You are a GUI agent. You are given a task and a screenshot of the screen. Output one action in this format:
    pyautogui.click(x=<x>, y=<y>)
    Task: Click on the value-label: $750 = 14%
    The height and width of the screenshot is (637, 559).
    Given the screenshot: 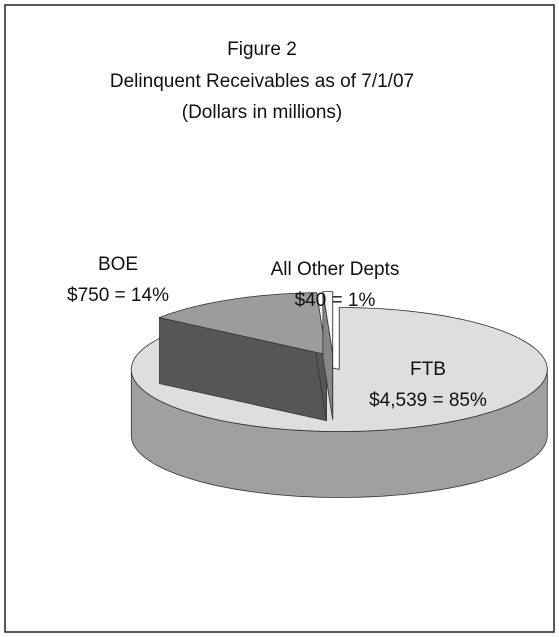 What is the action you would take?
    pyautogui.click(x=118, y=295)
    